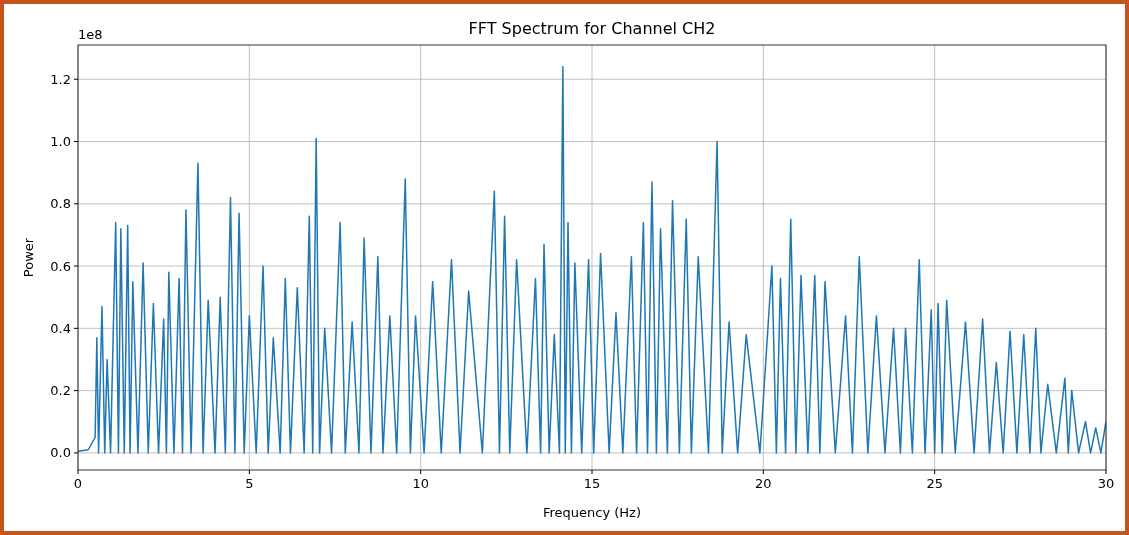 The width and height of the screenshot is (1129, 535). Describe the element at coordinates (60, 142) in the screenshot. I see `y-tick-label: 1.0` at that location.